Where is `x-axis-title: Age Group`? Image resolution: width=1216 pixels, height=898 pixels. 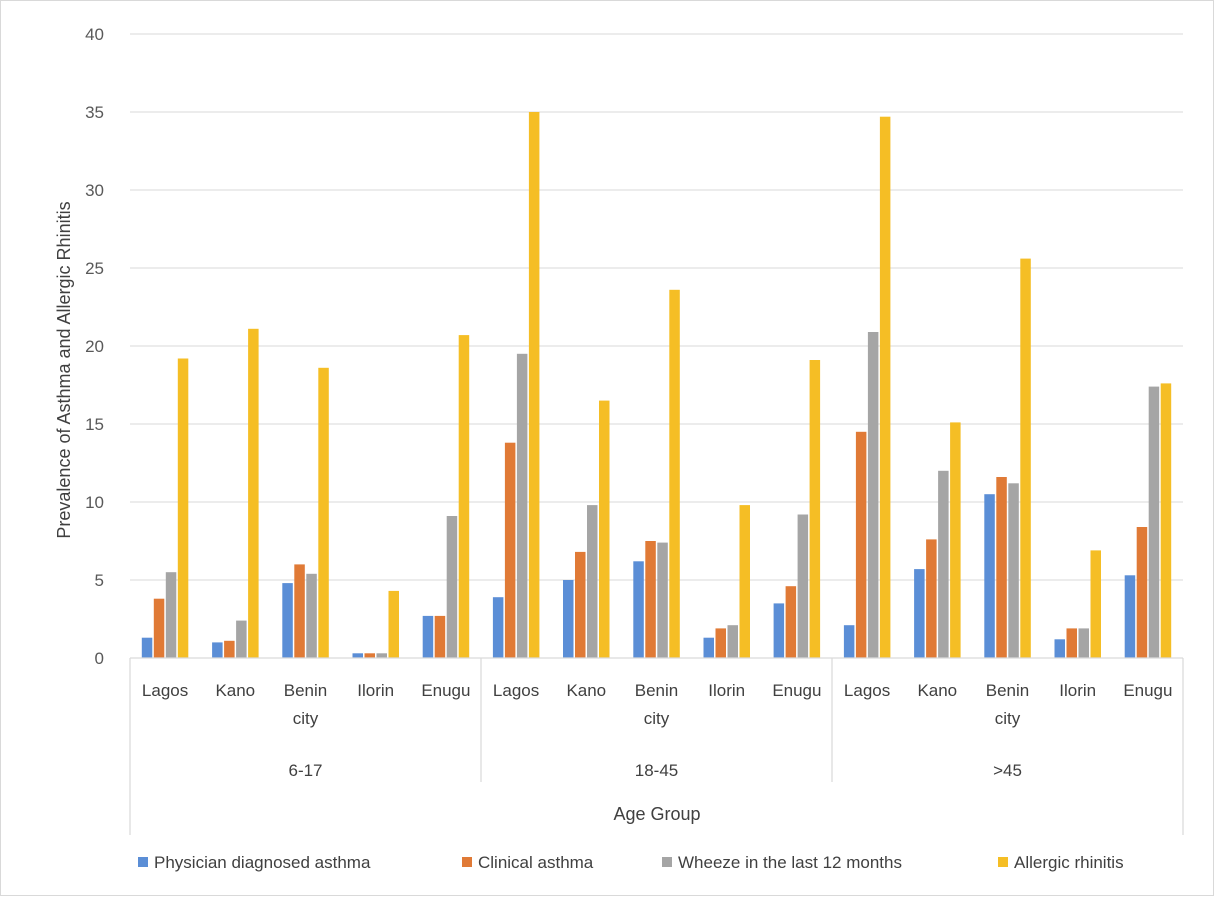 x-axis-title: Age Group is located at coordinates (656, 814).